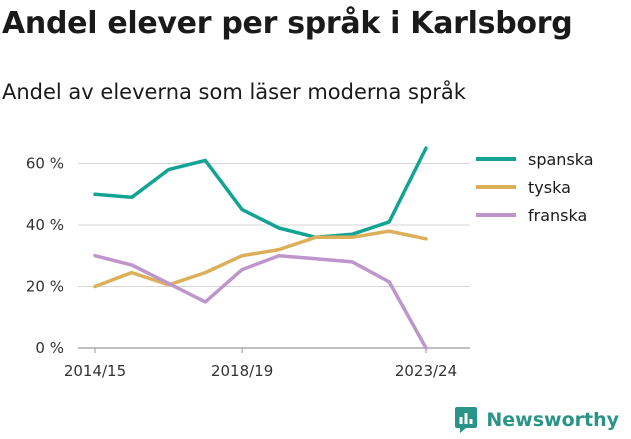 The width and height of the screenshot is (631, 439). What do you see at coordinates (557, 215) in the screenshot?
I see `legend-label: franska` at bounding box center [557, 215].